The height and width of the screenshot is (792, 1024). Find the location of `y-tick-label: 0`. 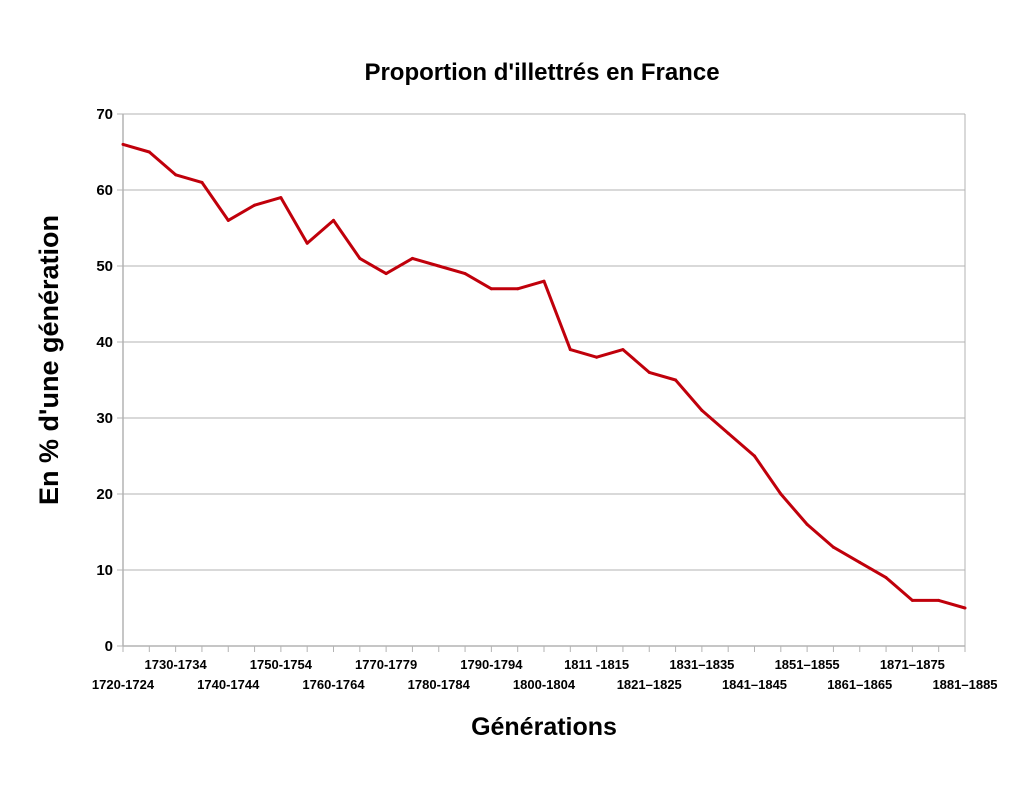

y-tick-label: 0 is located at coordinates (109, 646).